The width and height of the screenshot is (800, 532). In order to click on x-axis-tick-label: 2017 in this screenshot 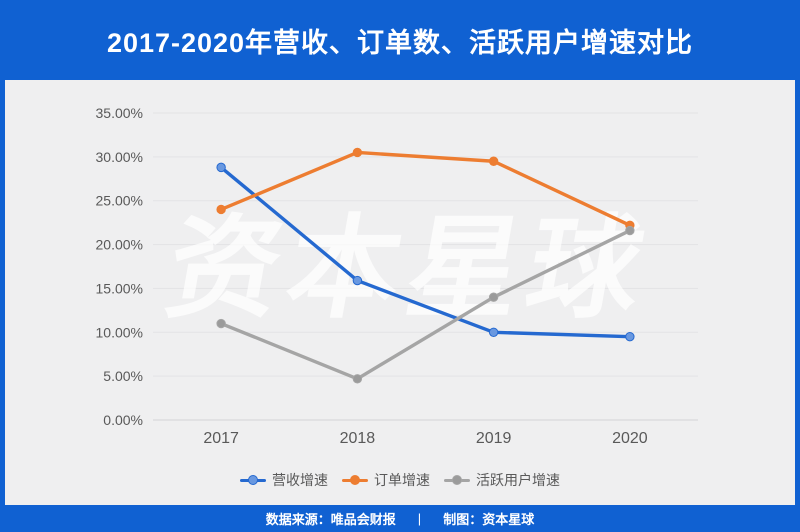, I will do `click(221, 438)`.